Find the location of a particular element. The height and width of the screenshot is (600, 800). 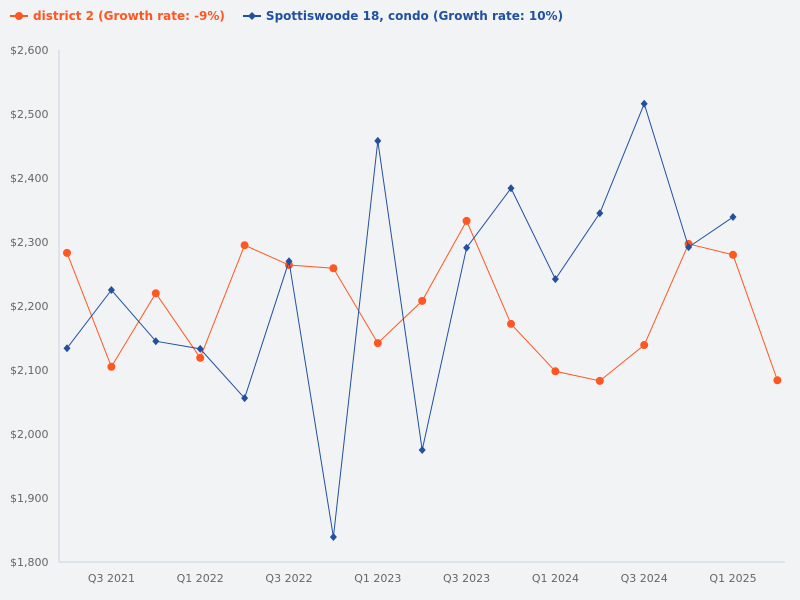

y-tick-label: $2,200 is located at coordinates (29, 306).